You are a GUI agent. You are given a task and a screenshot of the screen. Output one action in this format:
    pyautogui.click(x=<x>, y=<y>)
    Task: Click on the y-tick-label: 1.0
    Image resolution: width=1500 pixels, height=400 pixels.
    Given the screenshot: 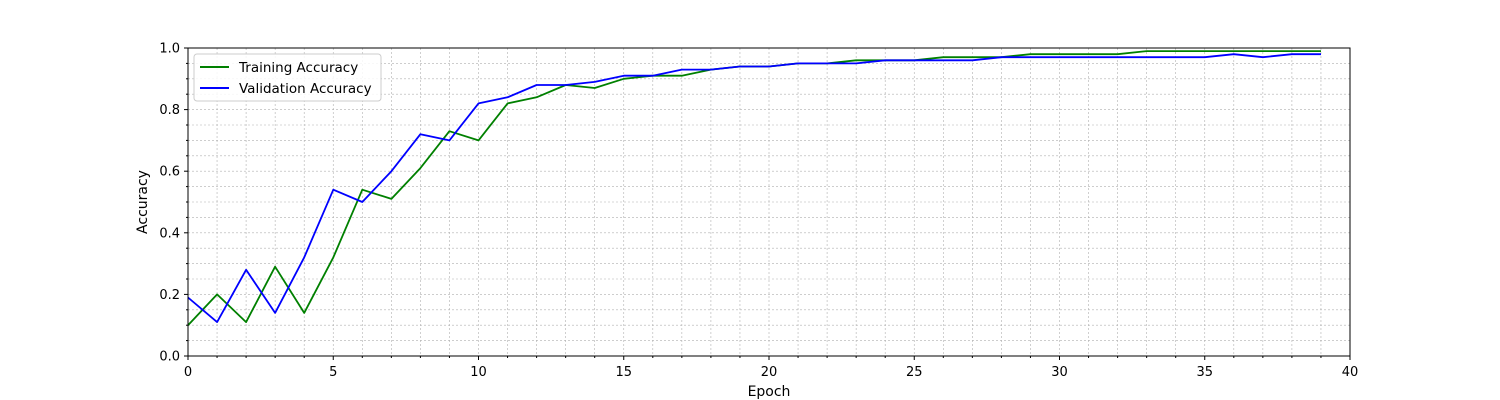 What is the action you would take?
    pyautogui.click(x=169, y=49)
    